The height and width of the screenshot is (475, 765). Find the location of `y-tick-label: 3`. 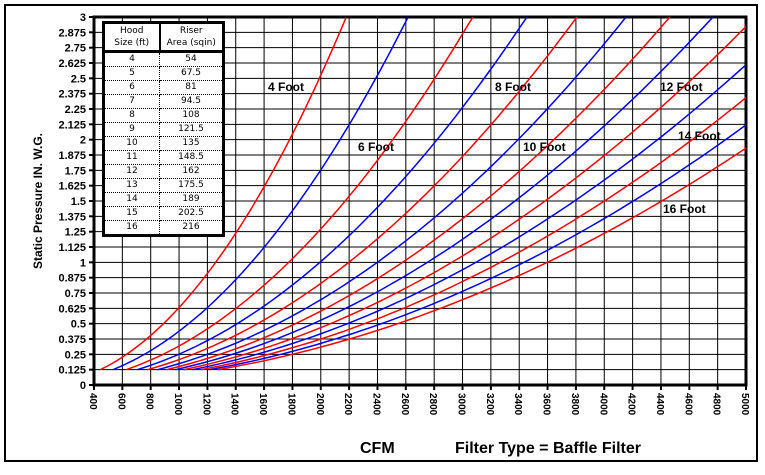

y-tick-label: 3 is located at coordinates (83, 18).